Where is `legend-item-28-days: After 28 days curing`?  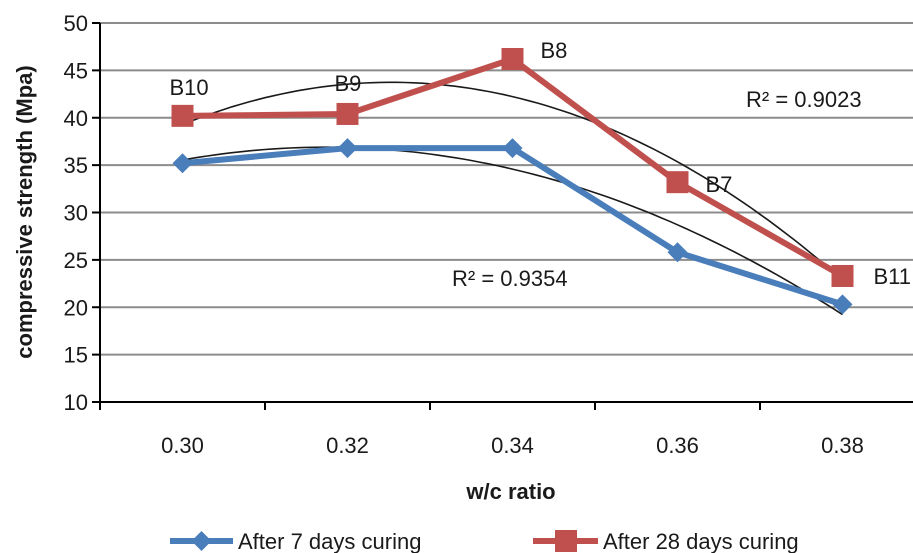 legend-item-28-days: After 28 days curing is located at coordinates (666, 541).